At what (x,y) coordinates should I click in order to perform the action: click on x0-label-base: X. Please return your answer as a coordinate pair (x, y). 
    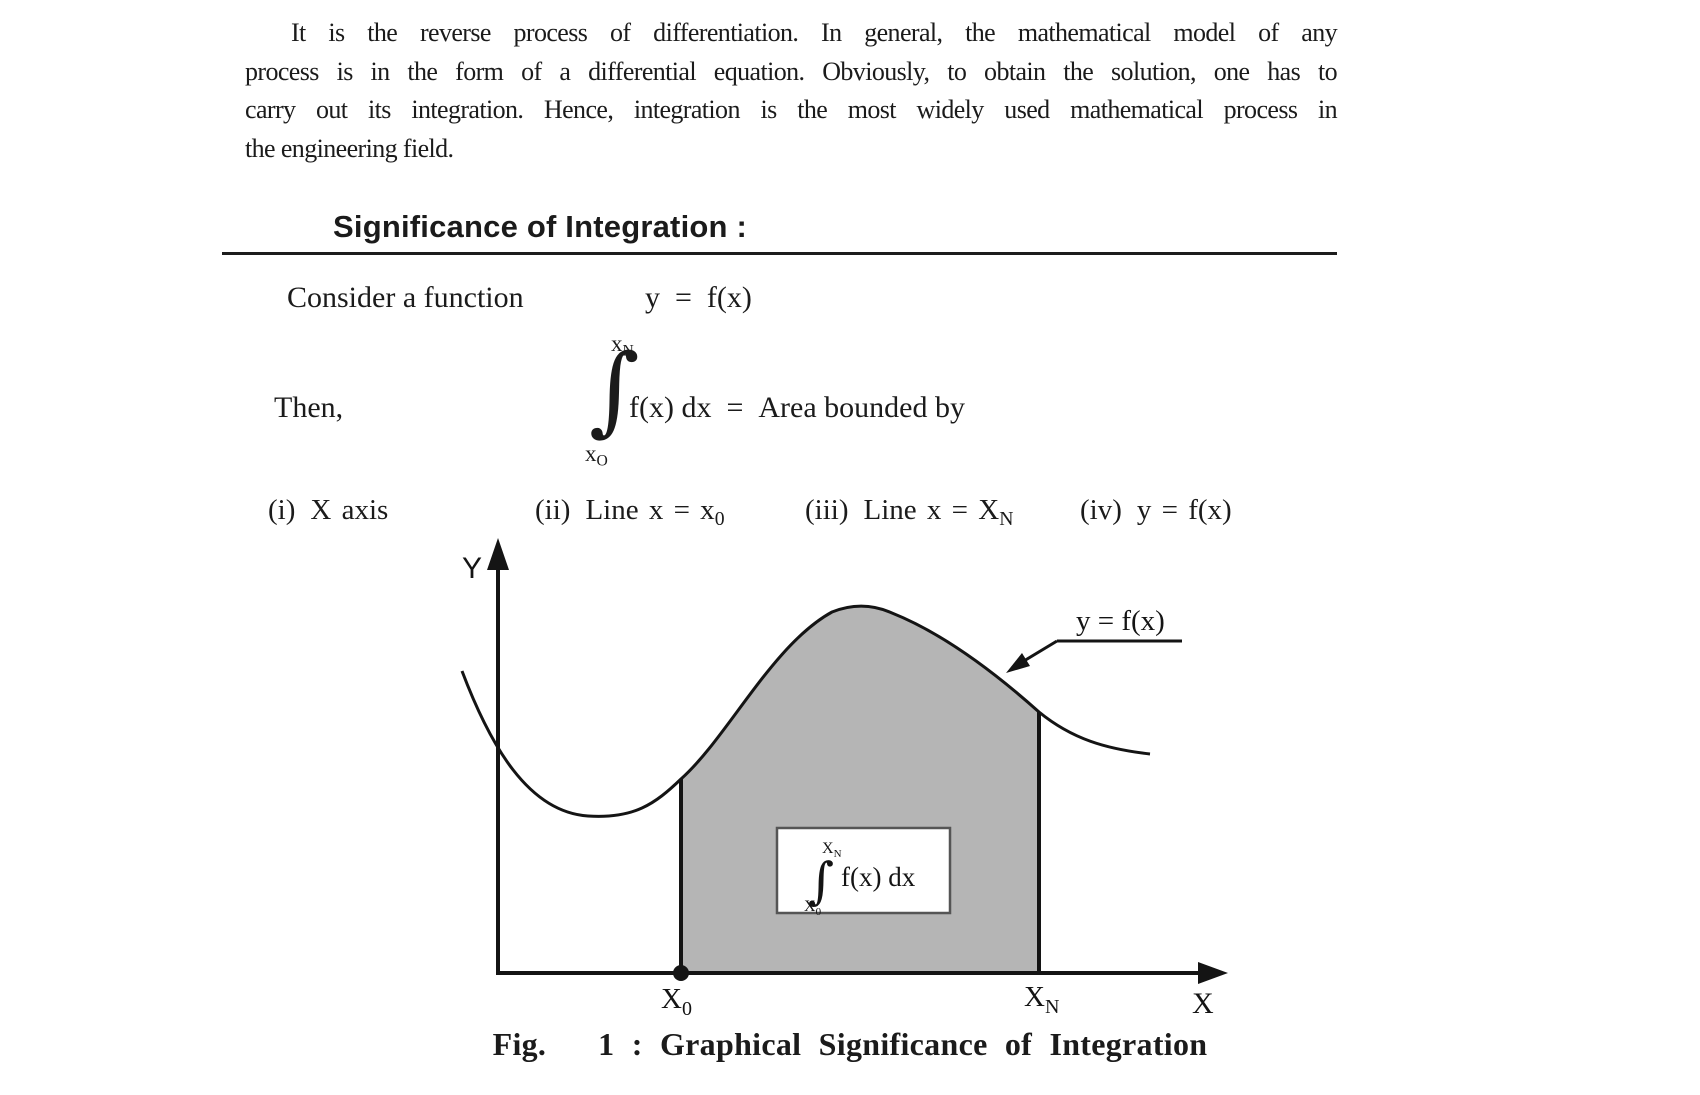
    Looking at the image, I should click on (671, 999).